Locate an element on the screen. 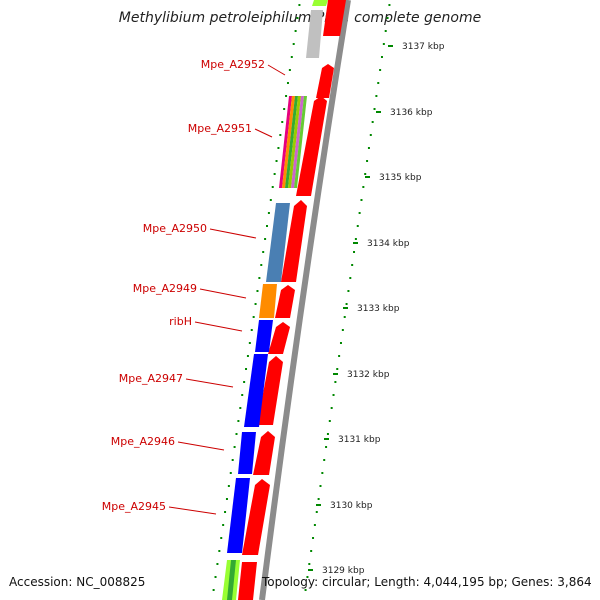 Image resolution: width=600 pixels, height=600 pixels. gene-label: ribH is located at coordinates (180, 321).